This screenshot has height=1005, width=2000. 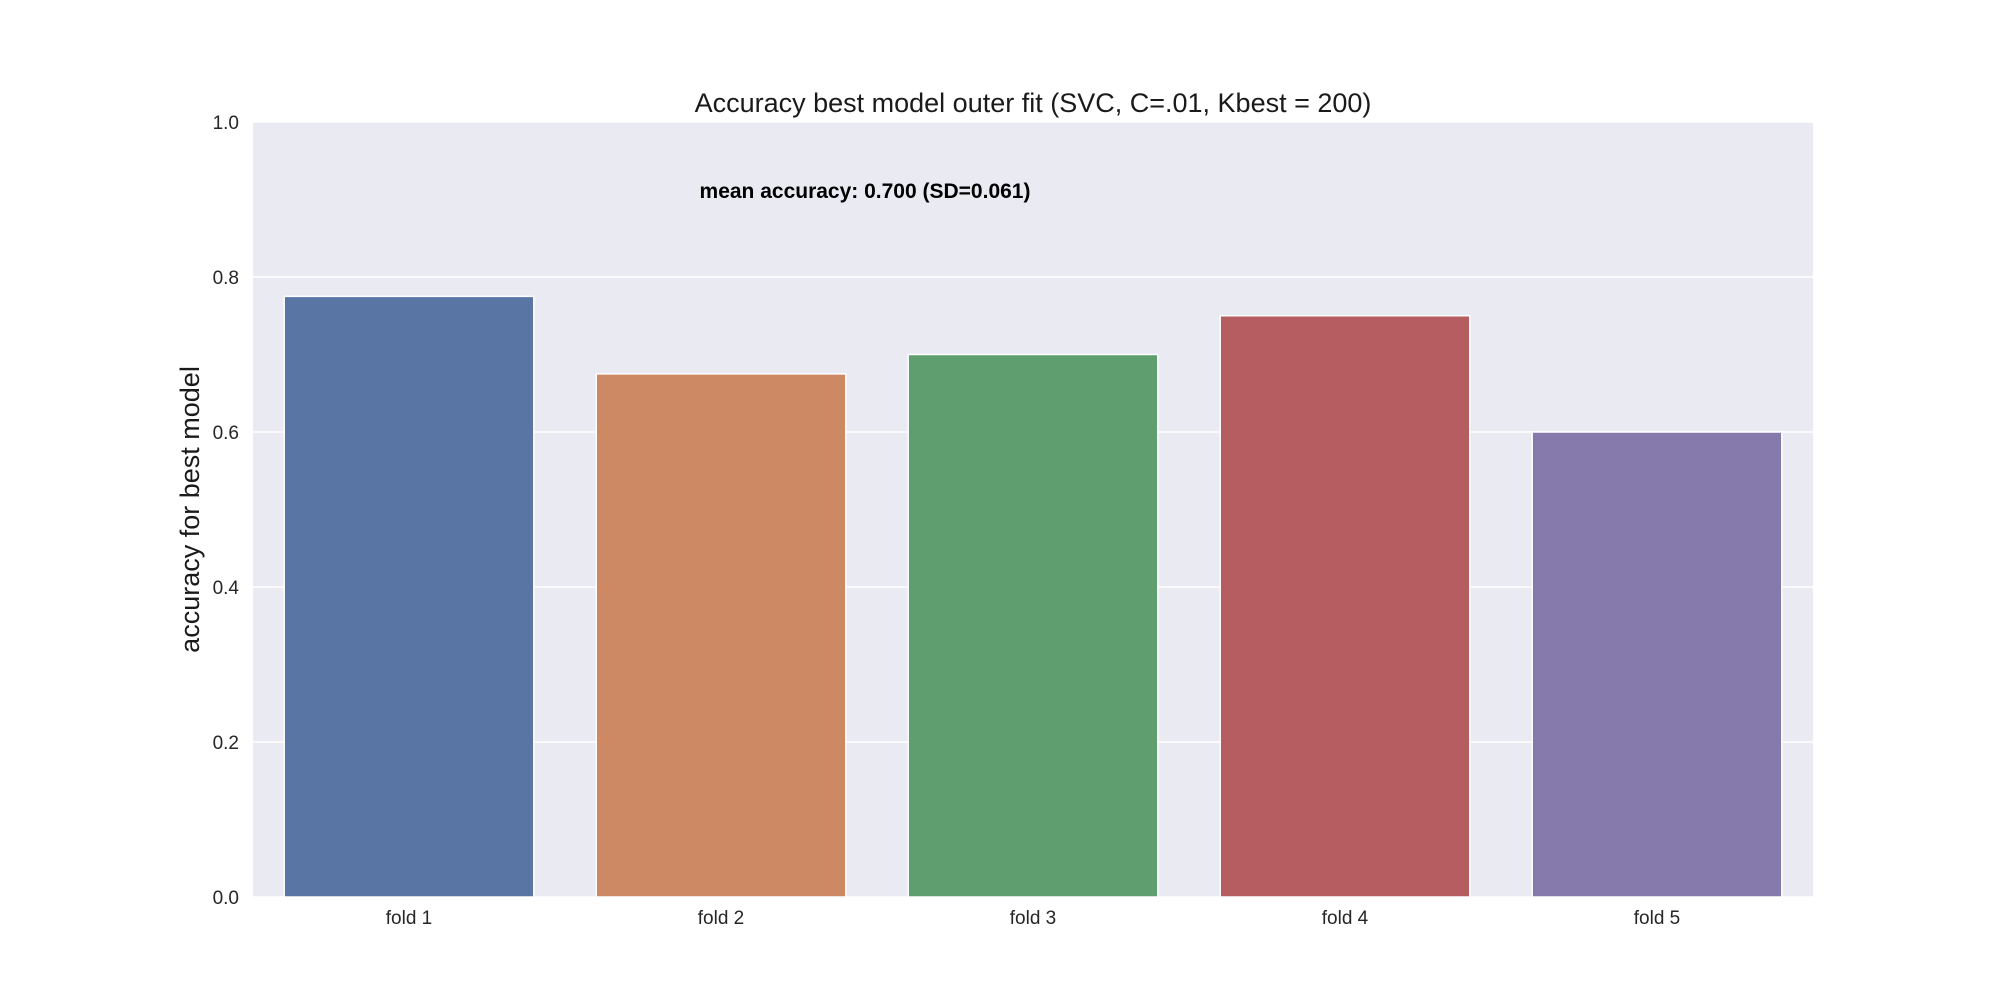 I want to click on y-tick-label: 1.0, so click(x=226, y=123).